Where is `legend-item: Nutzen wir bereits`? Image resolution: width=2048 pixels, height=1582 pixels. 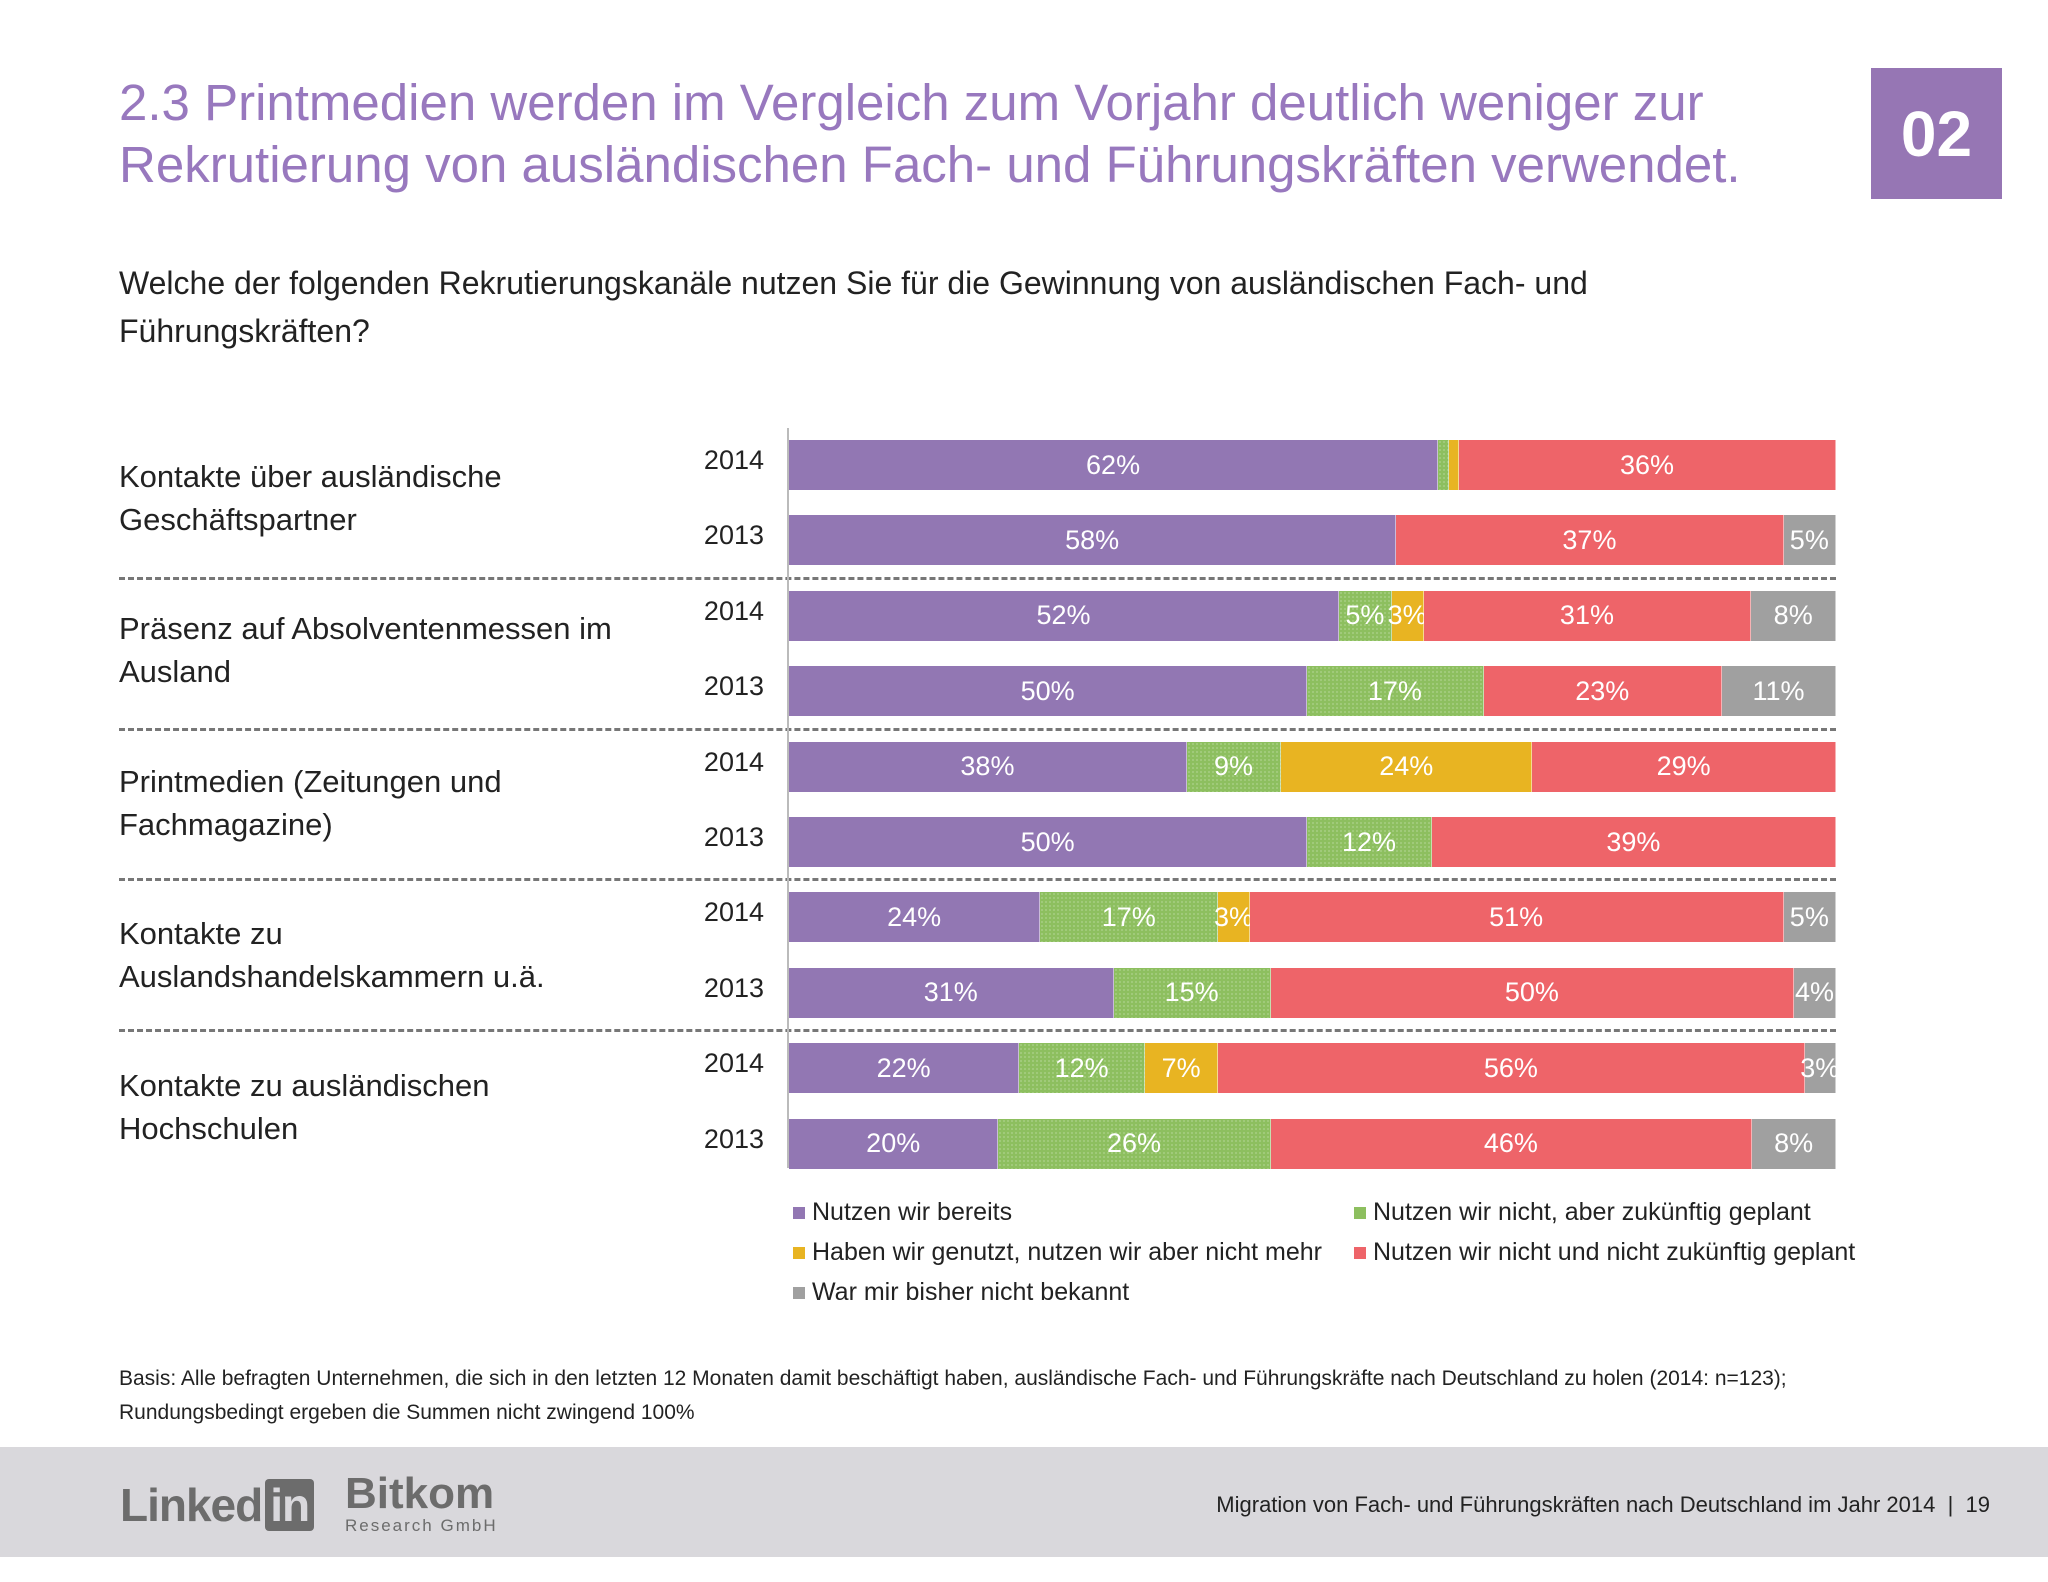 legend-item: Nutzen wir bereits is located at coordinates (902, 1212).